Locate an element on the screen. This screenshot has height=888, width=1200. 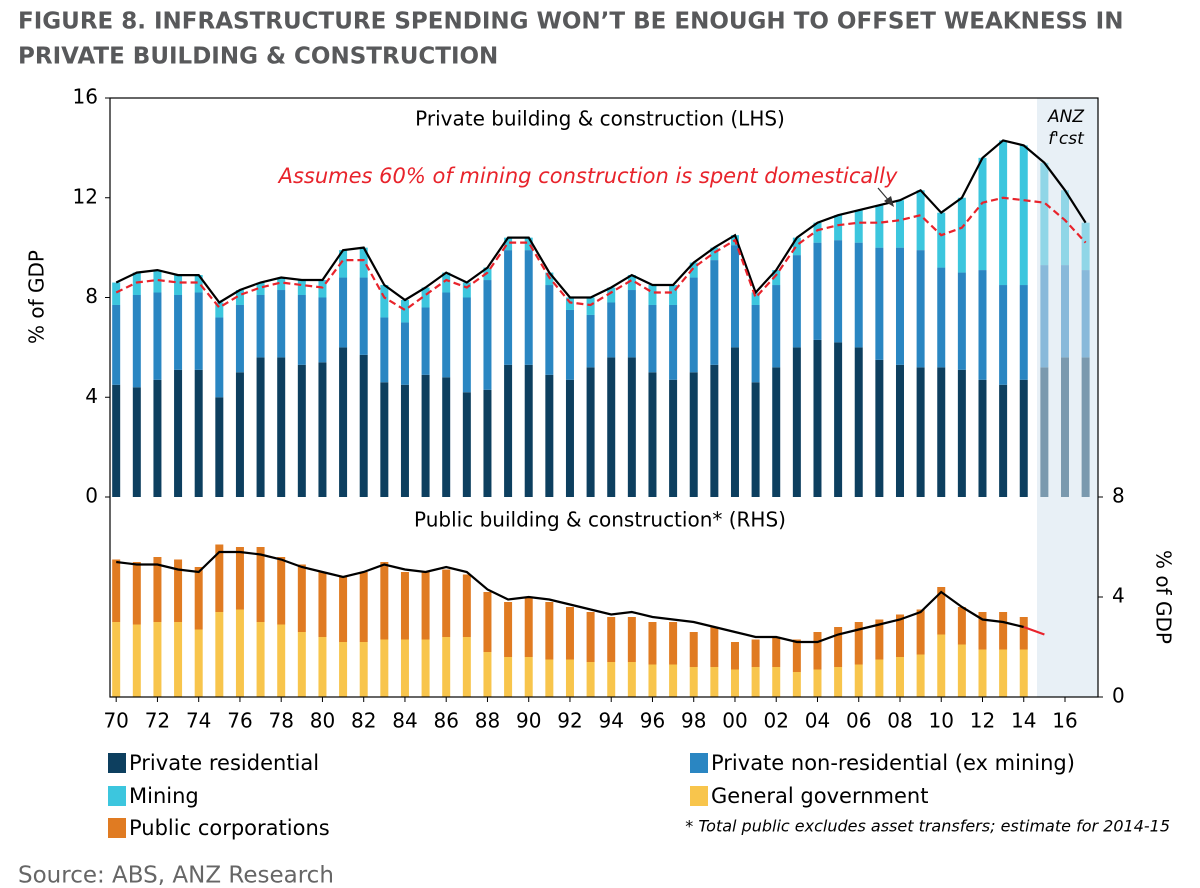
x-tick-label: 00 is located at coordinates (734, 721).